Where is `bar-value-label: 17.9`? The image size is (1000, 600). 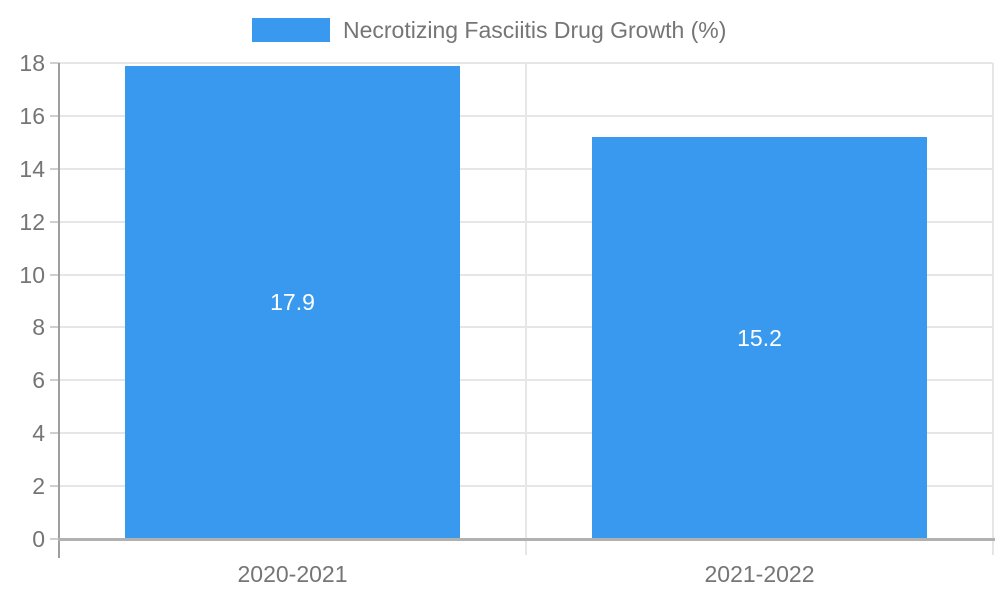 bar-value-label: 17.9 is located at coordinates (292, 302).